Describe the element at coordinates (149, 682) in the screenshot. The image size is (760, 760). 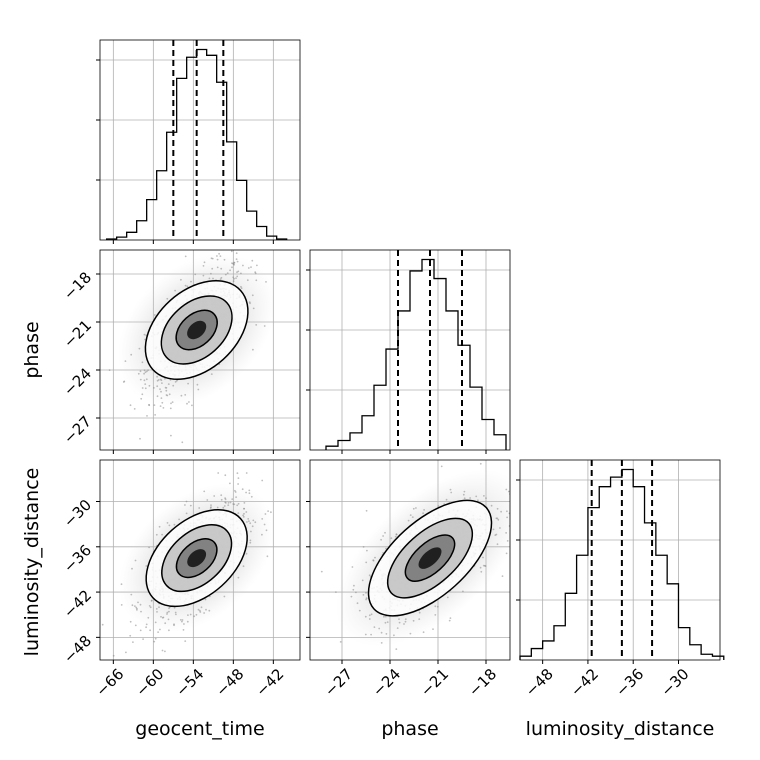
I see `x-tick-label-geocent-time: −60` at that location.